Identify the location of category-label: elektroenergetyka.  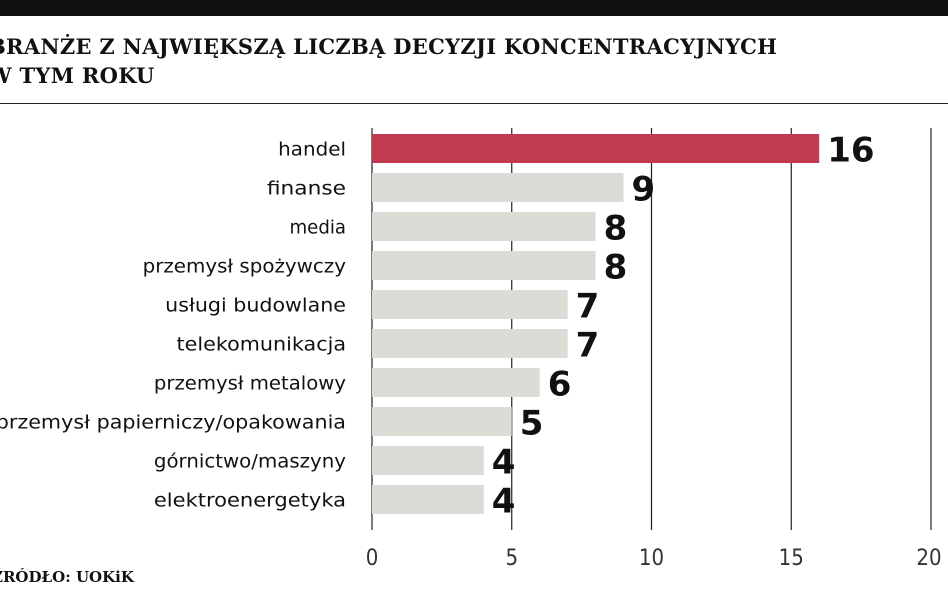
(250, 501).